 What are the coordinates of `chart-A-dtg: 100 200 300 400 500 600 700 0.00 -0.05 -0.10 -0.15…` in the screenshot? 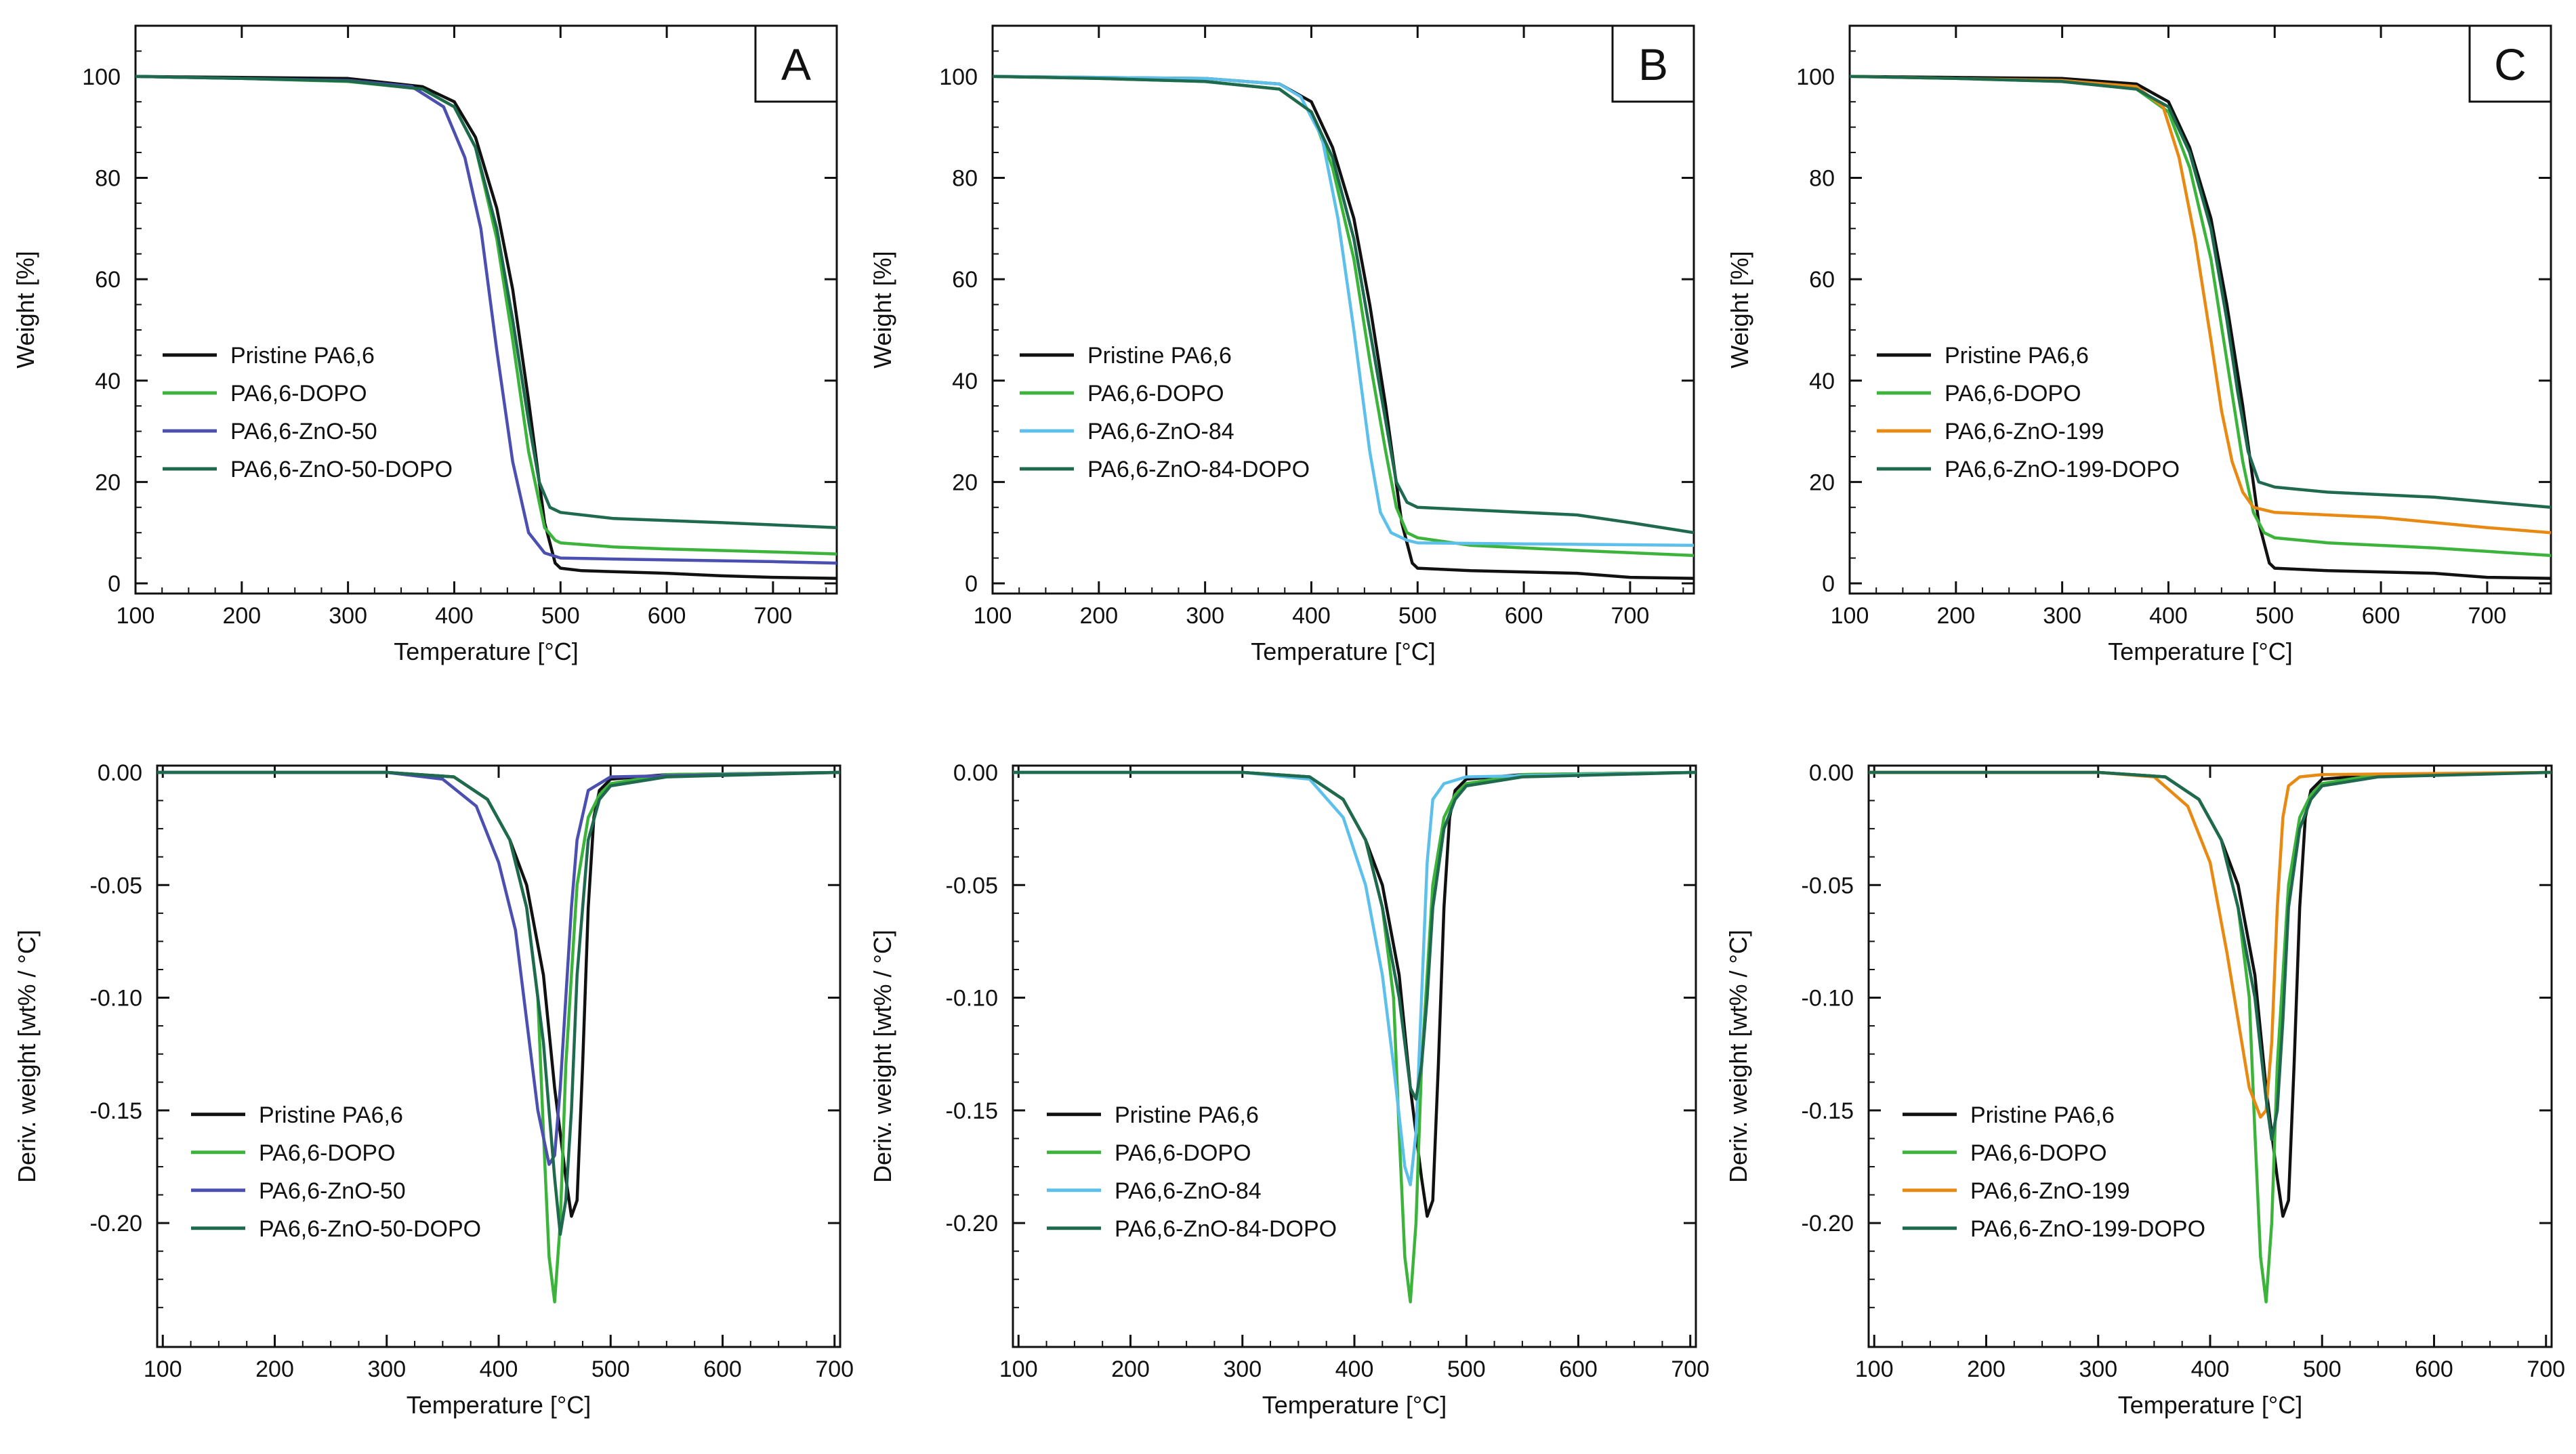 It's located at (433, 1089).